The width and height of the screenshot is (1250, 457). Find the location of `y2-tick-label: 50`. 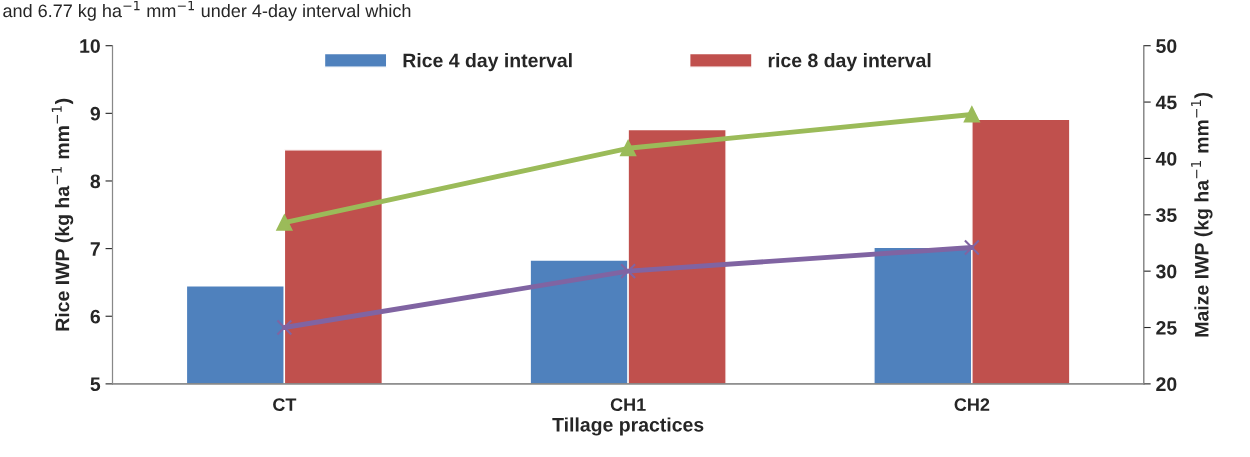

y2-tick-label: 50 is located at coordinates (1166, 46).